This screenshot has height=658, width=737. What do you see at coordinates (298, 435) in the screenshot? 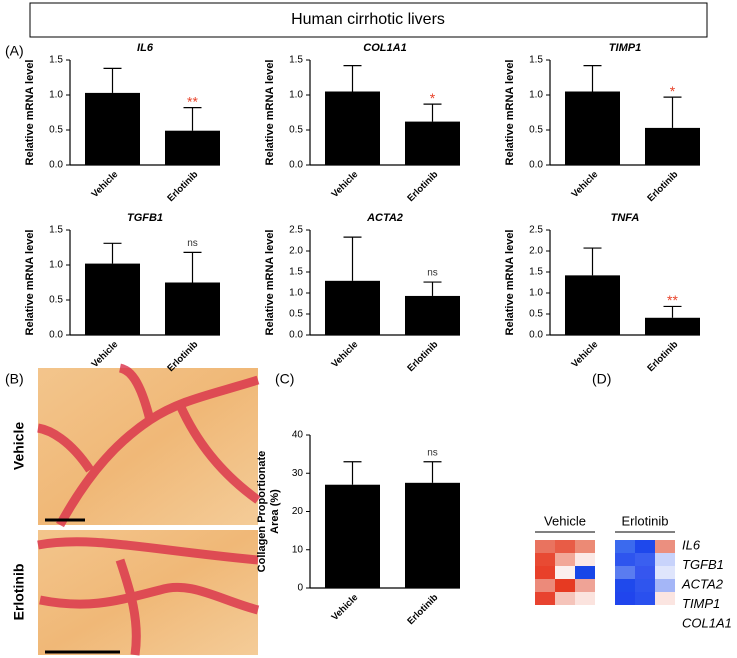
I see `y-tick-label: 40` at bounding box center [298, 435].